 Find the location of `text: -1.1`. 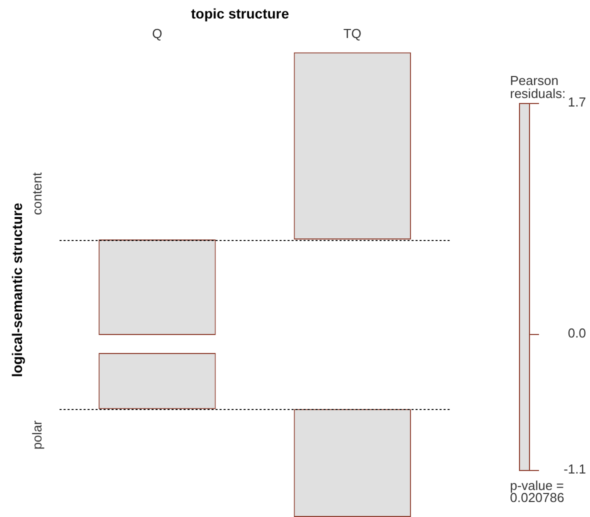

text: -1.1 is located at coordinates (575, 469).